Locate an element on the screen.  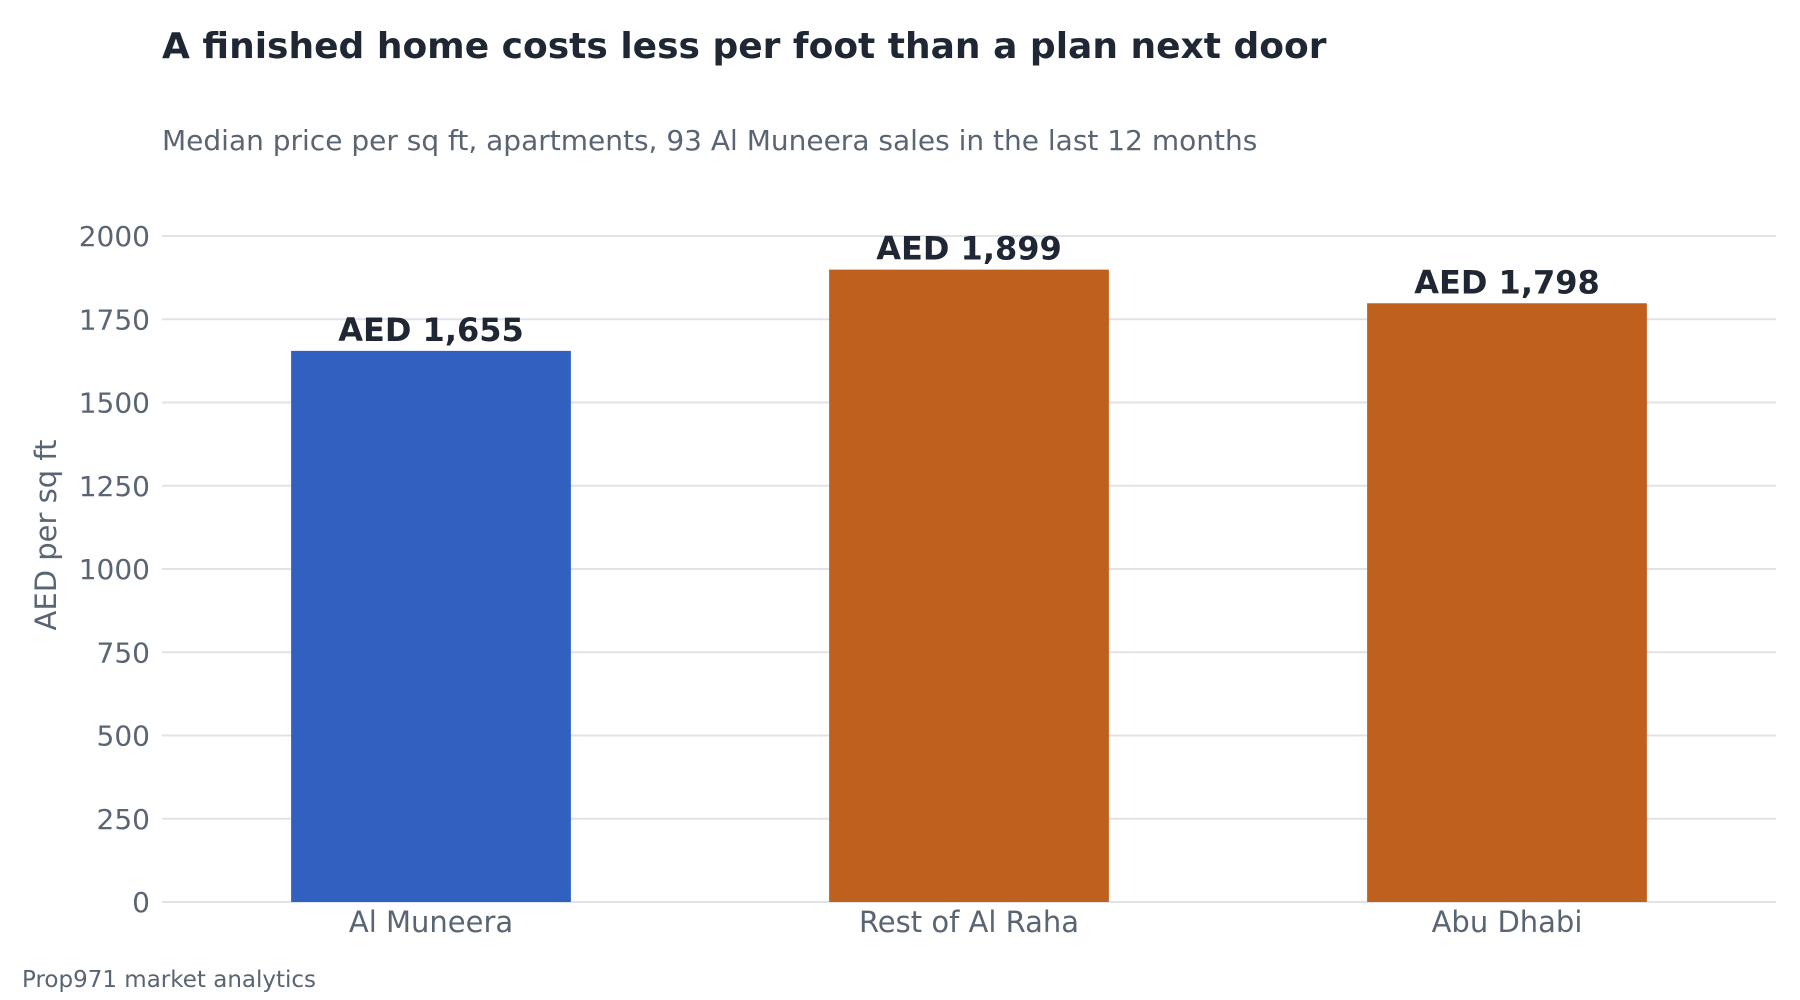
y-tick-label: 750 is located at coordinates (123, 652).